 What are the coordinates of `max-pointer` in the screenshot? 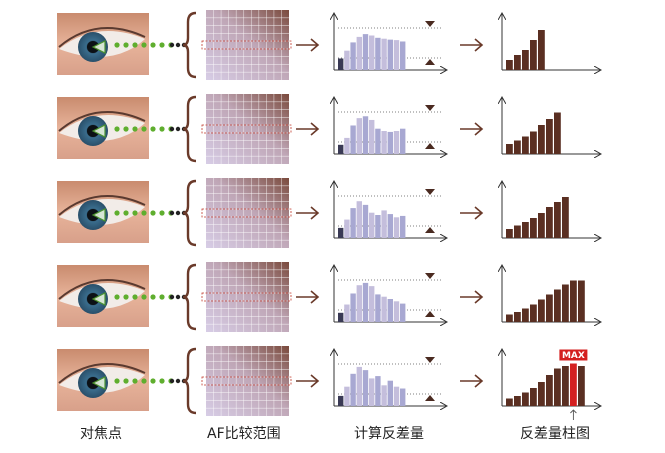 It's located at (573, 414).